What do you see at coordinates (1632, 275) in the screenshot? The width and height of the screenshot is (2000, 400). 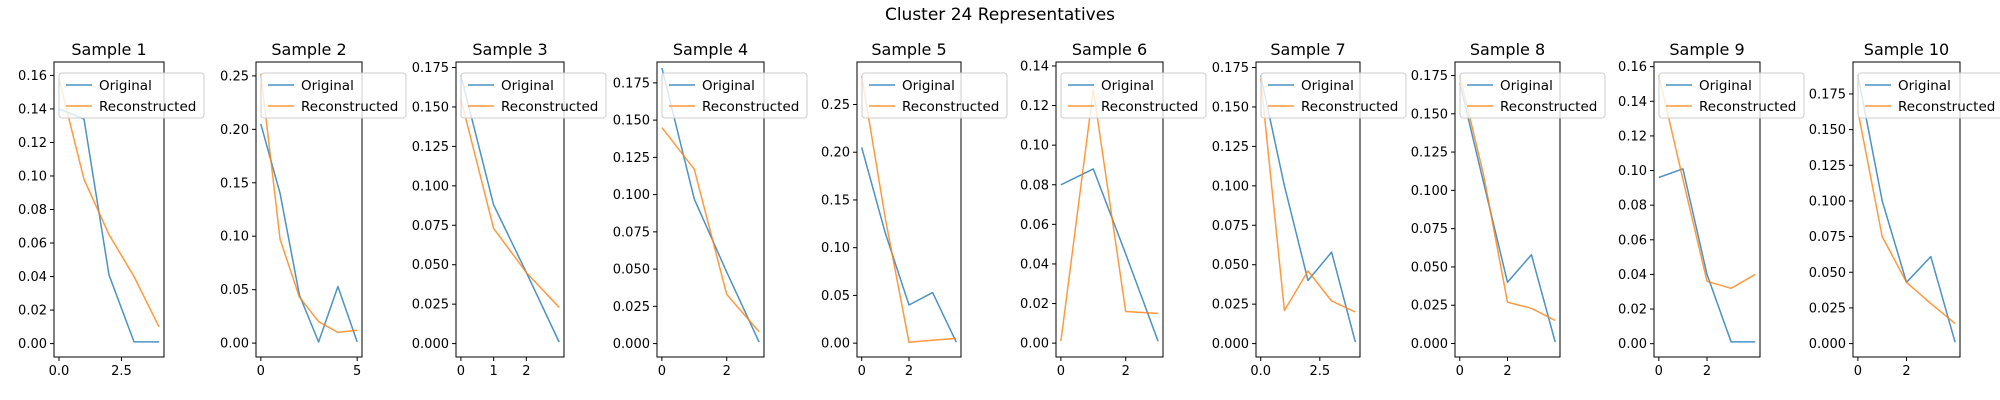 I see `y-tick-label: 0.04` at bounding box center [1632, 275].